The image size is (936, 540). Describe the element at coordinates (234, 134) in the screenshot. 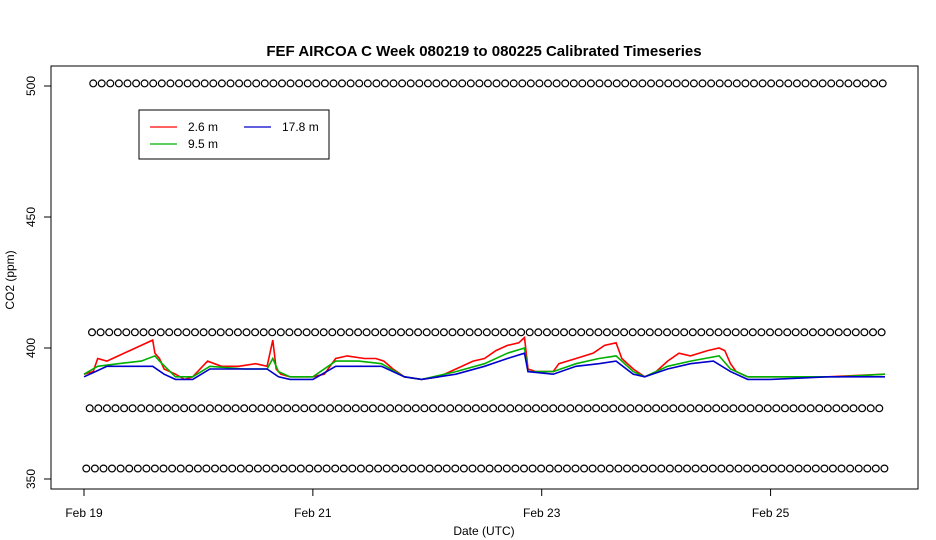

I see `legend: 2.6 m 9.5 m 17.8 m` at that location.